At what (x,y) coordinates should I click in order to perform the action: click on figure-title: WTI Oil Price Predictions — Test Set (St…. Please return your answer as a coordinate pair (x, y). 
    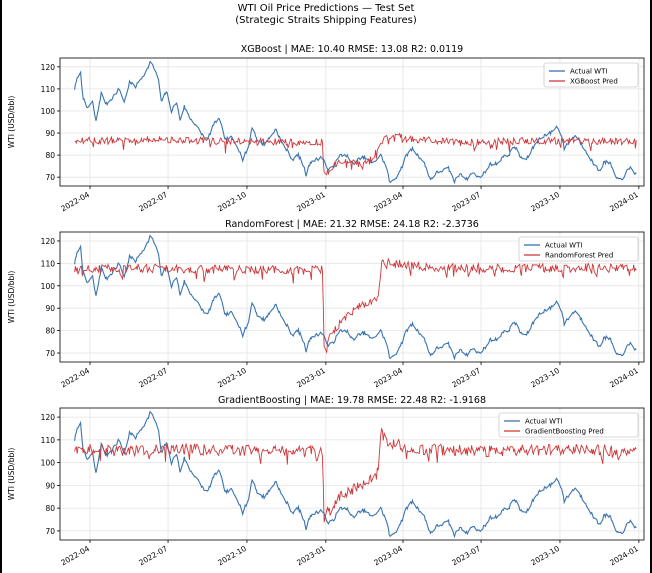
    Looking at the image, I should click on (326, 15).